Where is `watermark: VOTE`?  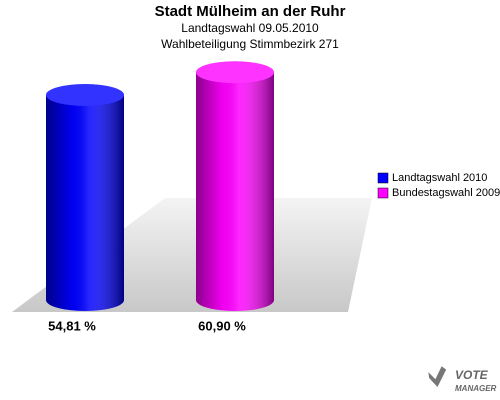
watermark: VOTE is located at coordinates (472, 375).